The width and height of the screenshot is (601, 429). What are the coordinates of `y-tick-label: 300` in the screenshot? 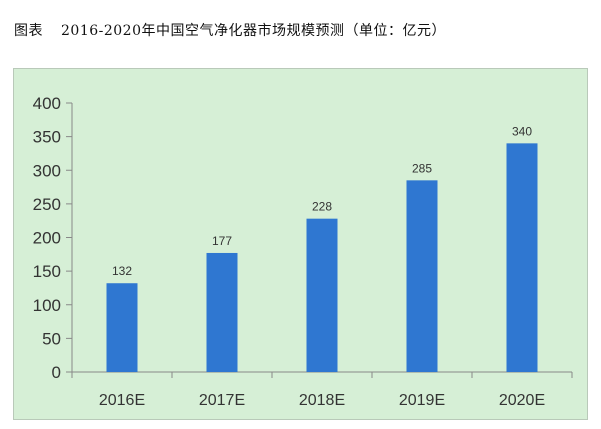 It's located at (47, 170).